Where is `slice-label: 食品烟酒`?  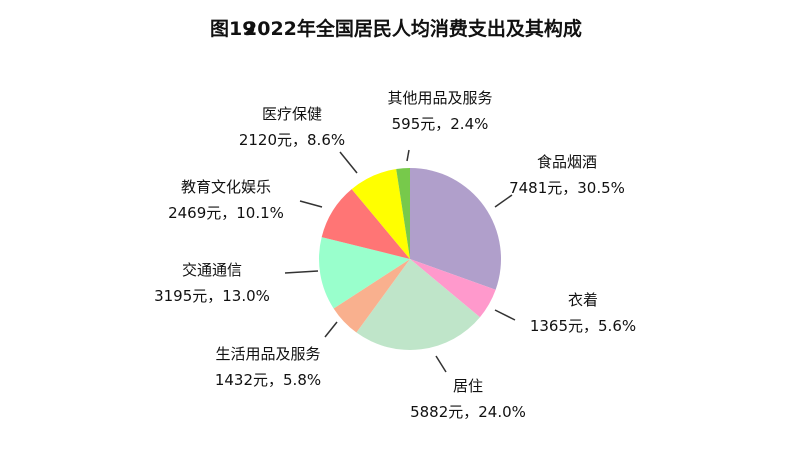
slice-label: 食品烟酒 is located at coordinates (567, 162).